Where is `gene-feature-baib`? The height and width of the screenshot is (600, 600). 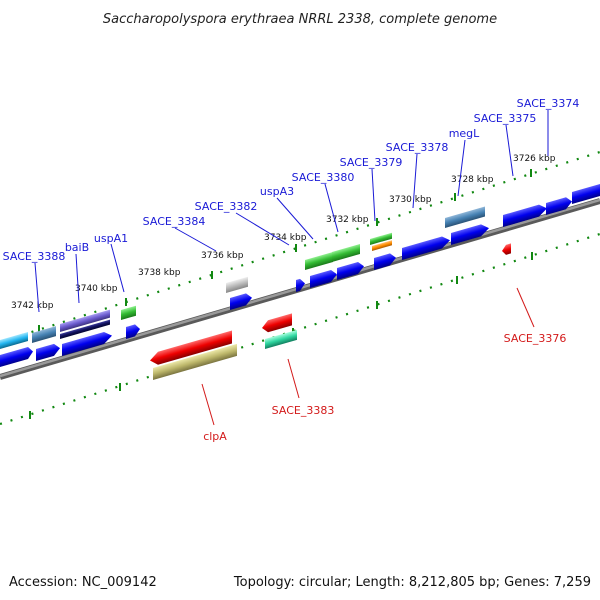 gene-feature-baib is located at coordinates (85, 320).